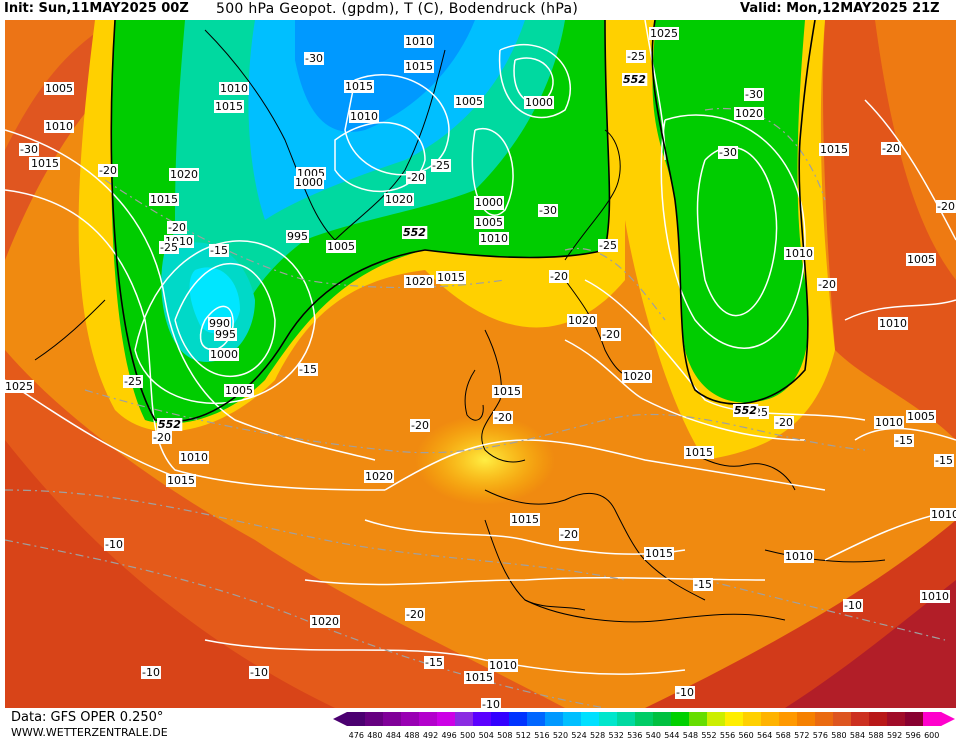 The height and width of the screenshot is (741, 959). I want to click on legend-tick-label: 476, so click(356, 735).